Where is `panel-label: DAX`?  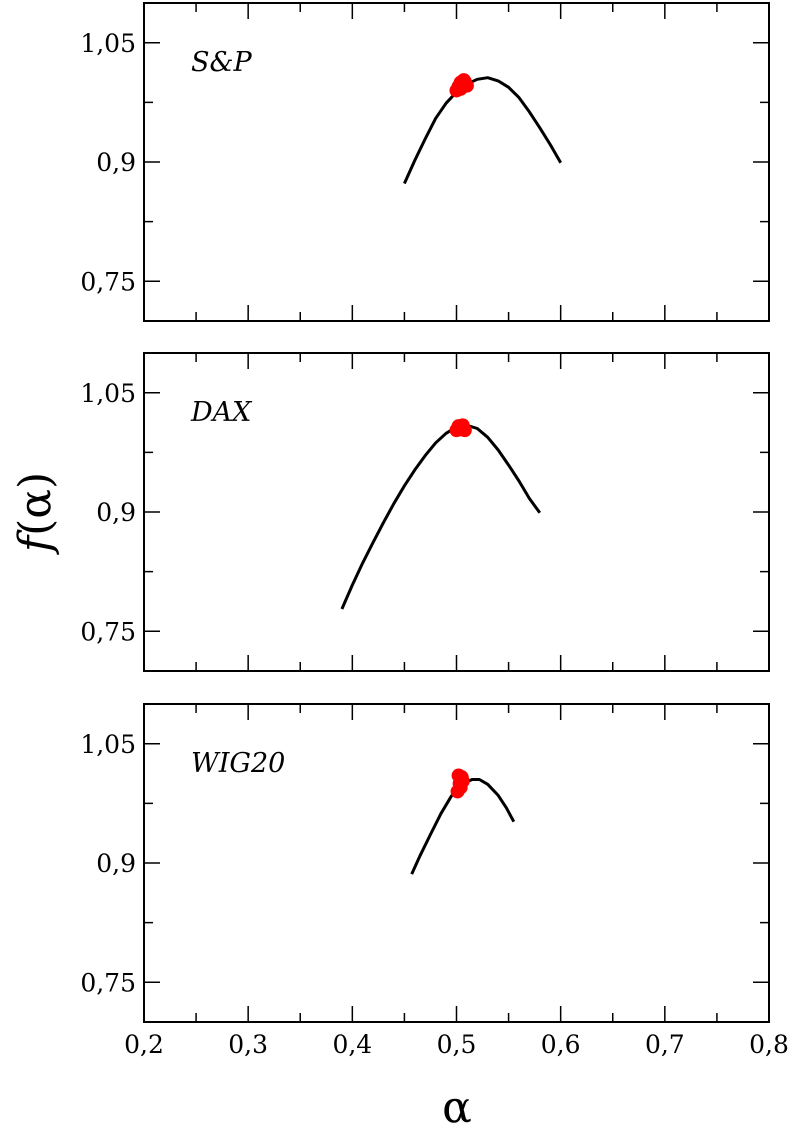
panel-label: DAX is located at coordinates (221, 412).